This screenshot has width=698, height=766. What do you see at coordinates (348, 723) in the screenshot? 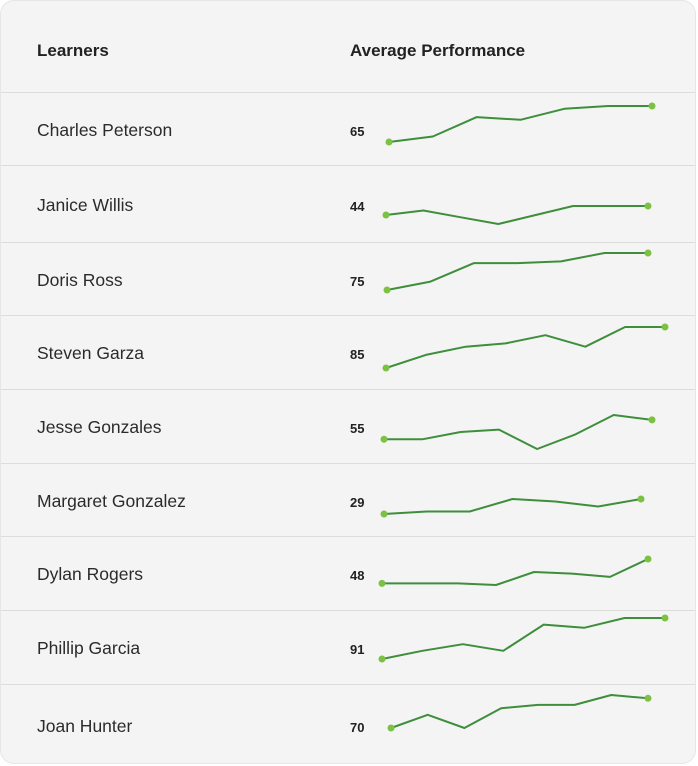
I see `learner-row: Joan Hunter 70` at bounding box center [348, 723].